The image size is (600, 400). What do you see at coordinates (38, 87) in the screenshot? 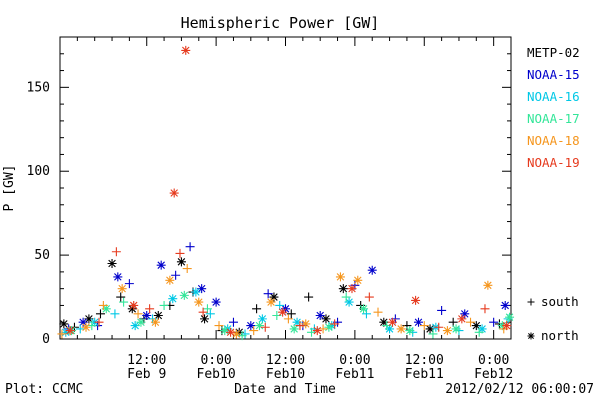
I see `y-tick-label: 150` at bounding box center [38, 87].